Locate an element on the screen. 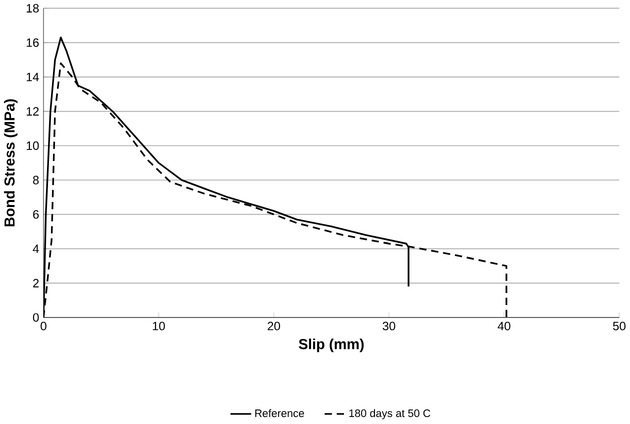 This screenshot has width=630, height=424. x-tick-label: 0 is located at coordinates (43, 326).